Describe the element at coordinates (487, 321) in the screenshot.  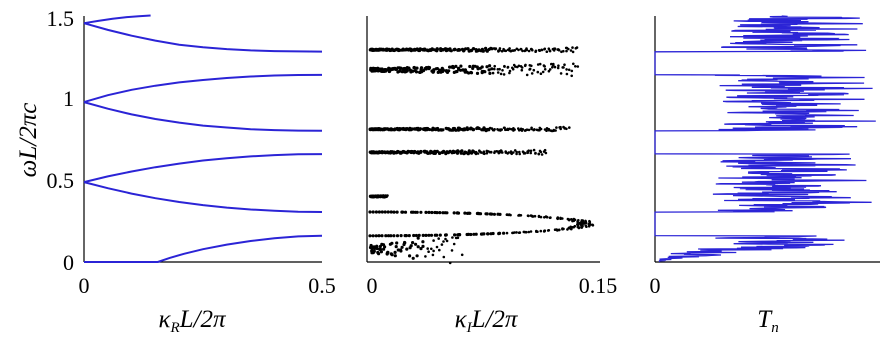
I see `panel2-xlabel: κIL/2π` at that location.